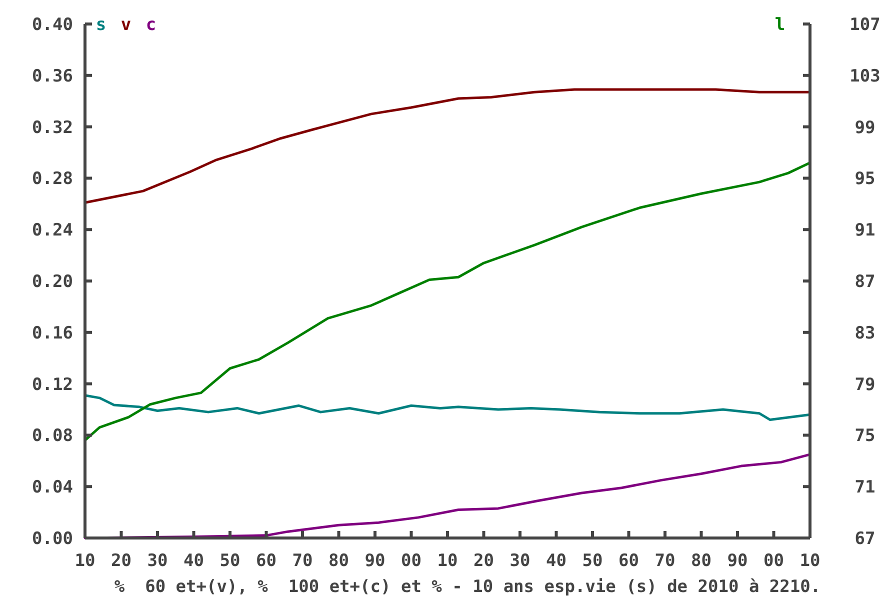 The width and height of the screenshot is (891, 602). What do you see at coordinates (52, 230) in the screenshot?
I see `y-tick-label: 0.24` at bounding box center [52, 230].